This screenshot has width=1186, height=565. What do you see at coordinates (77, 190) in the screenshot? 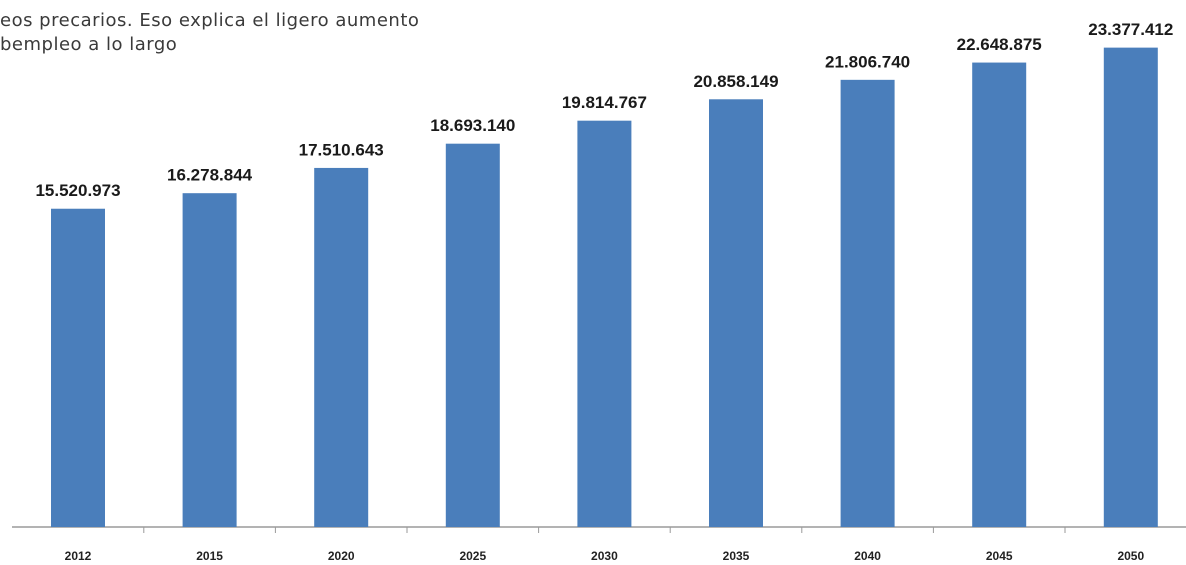
I see `value-label: 15.520.973` at bounding box center [77, 190].